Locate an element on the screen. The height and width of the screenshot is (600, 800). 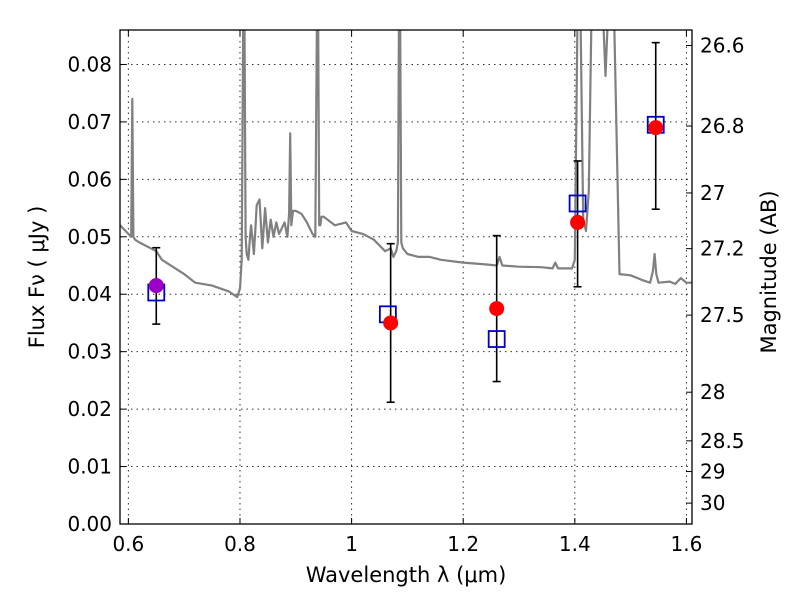
x-tick-label: 1 is located at coordinates (351, 544).